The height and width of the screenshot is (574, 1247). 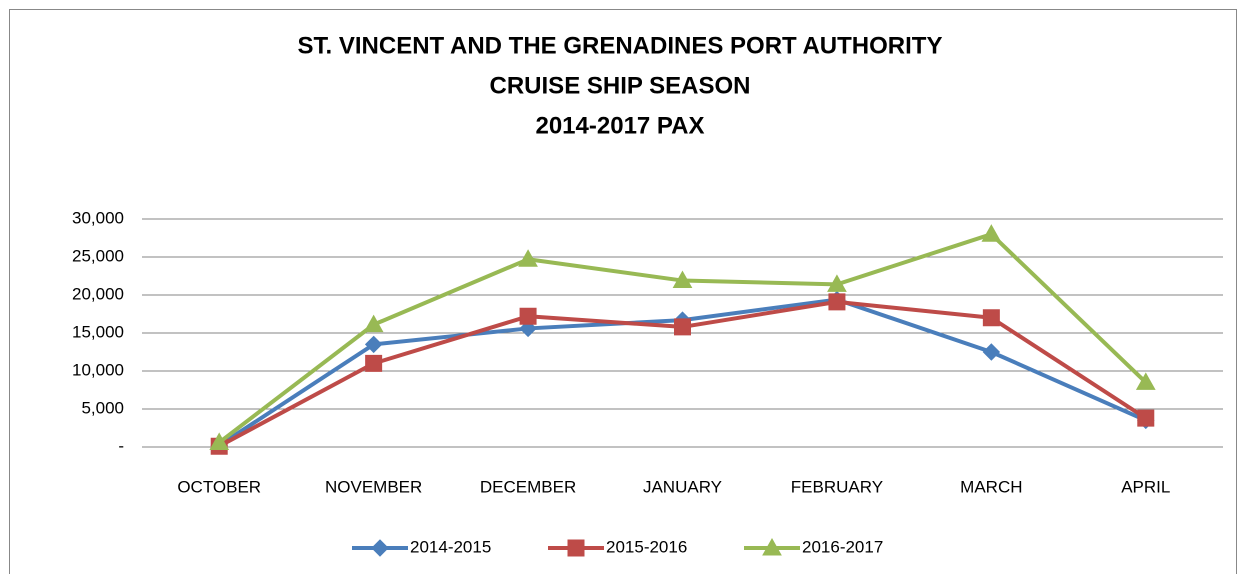 What do you see at coordinates (646, 546) in the screenshot?
I see `legend-label: 2015-2016` at bounding box center [646, 546].